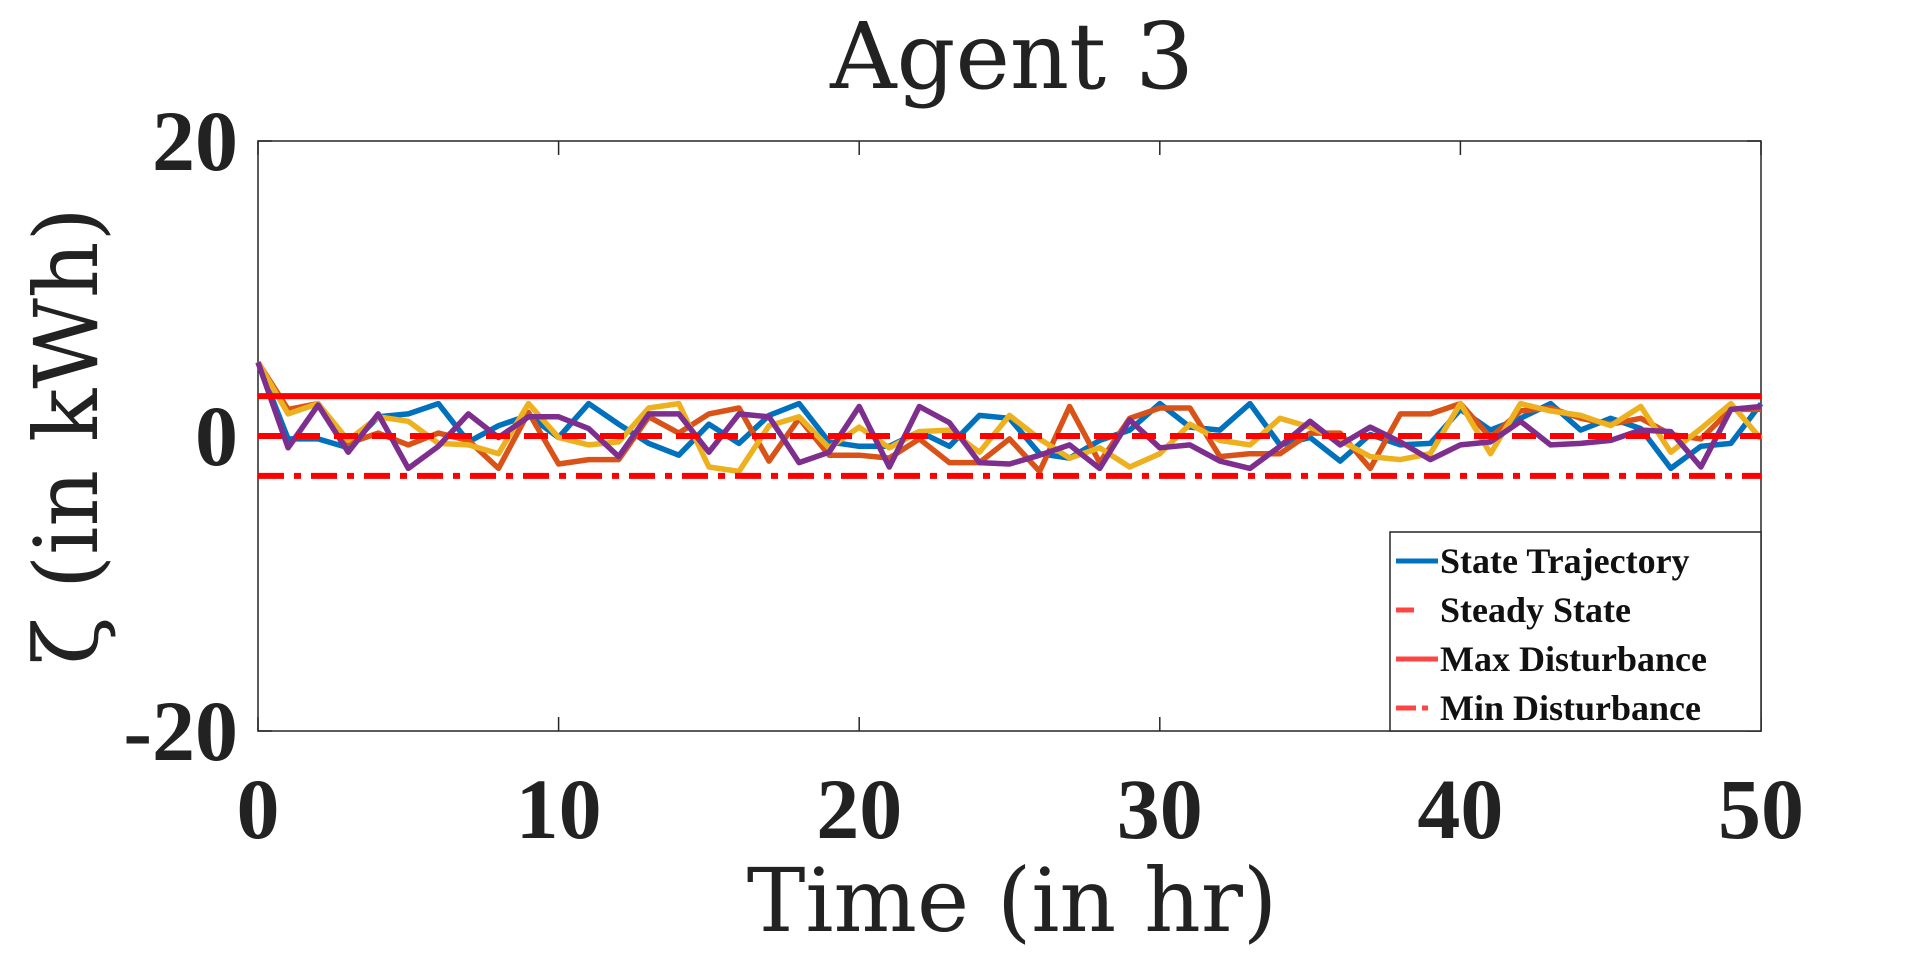  What do you see at coordinates (1009, 436) in the screenshot?
I see `reference-lines` at bounding box center [1009, 436].